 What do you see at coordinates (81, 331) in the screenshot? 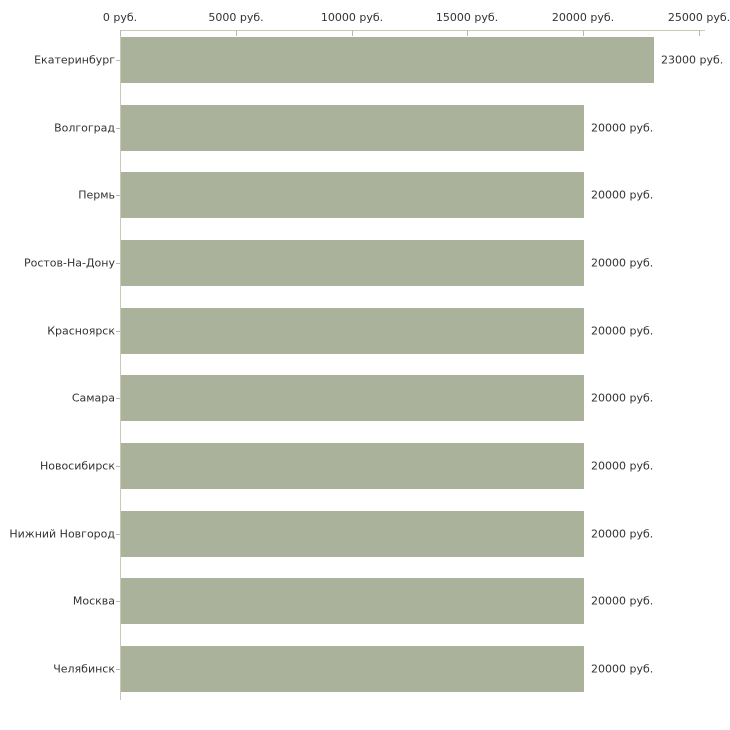
I see `category-label: Красноярск` at bounding box center [81, 331].